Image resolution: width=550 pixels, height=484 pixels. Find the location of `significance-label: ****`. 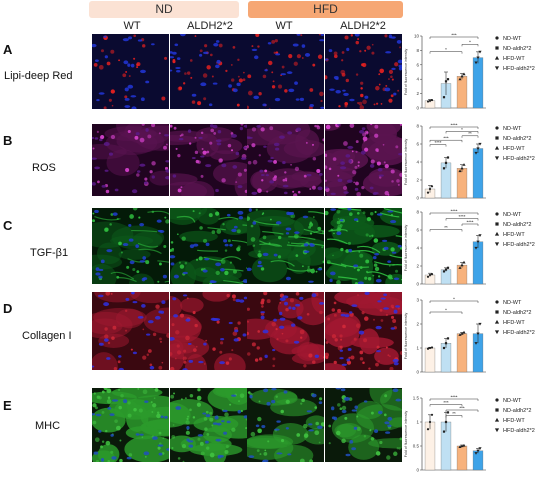

significance-label: **** is located at coordinates (453, 396).